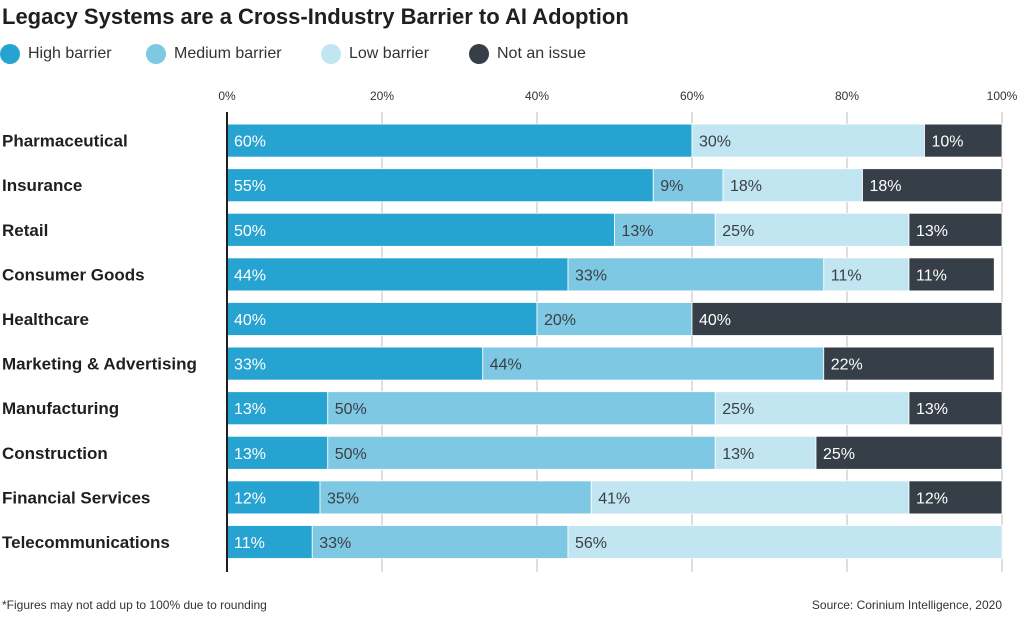 The height and width of the screenshot is (621, 1024). What do you see at coordinates (70, 53) in the screenshot?
I see `legend-label: High barrier` at bounding box center [70, 53].